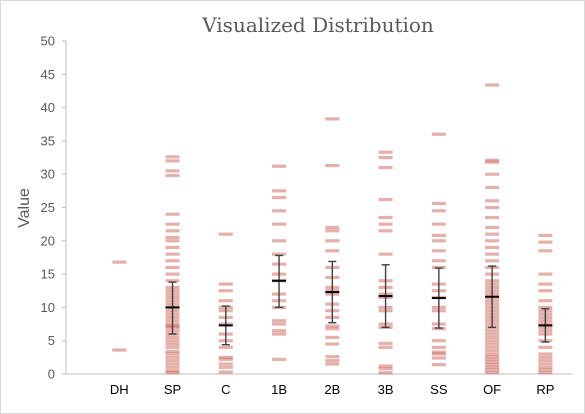 The image size is (585, 414). What do you see at coordinates (386, 389) in the screenshot?
I see `x-tick-label: 3B` at bounding box center [386, 389].